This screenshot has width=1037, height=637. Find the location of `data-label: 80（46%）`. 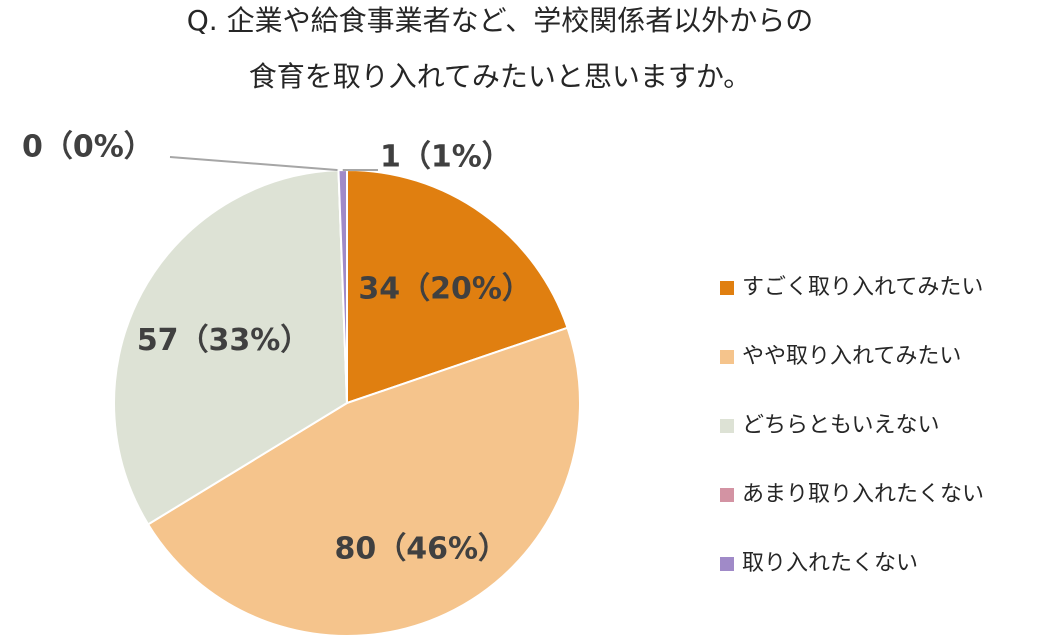

data-label: 80（46%） is located at coordinates (422, 549).